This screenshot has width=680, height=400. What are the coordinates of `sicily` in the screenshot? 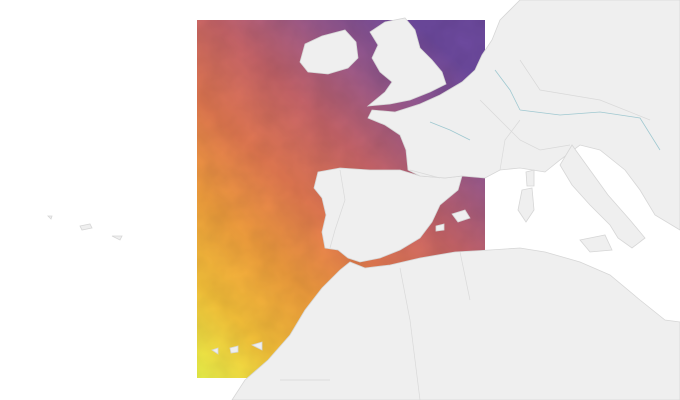 It's located at (596, 243).